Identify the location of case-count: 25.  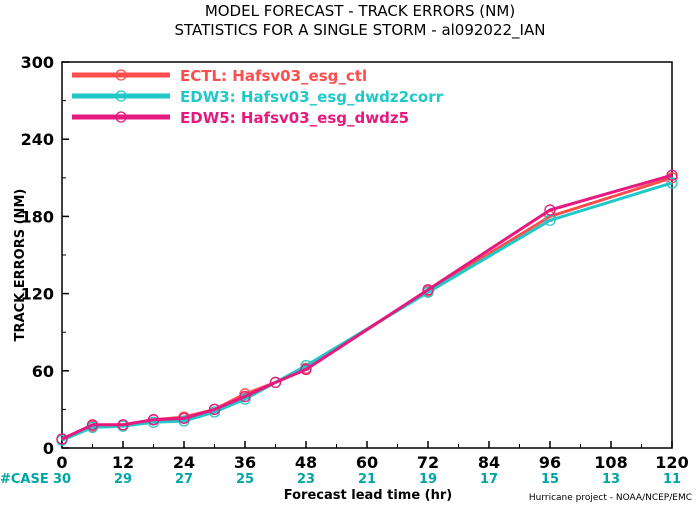
(245, 479).